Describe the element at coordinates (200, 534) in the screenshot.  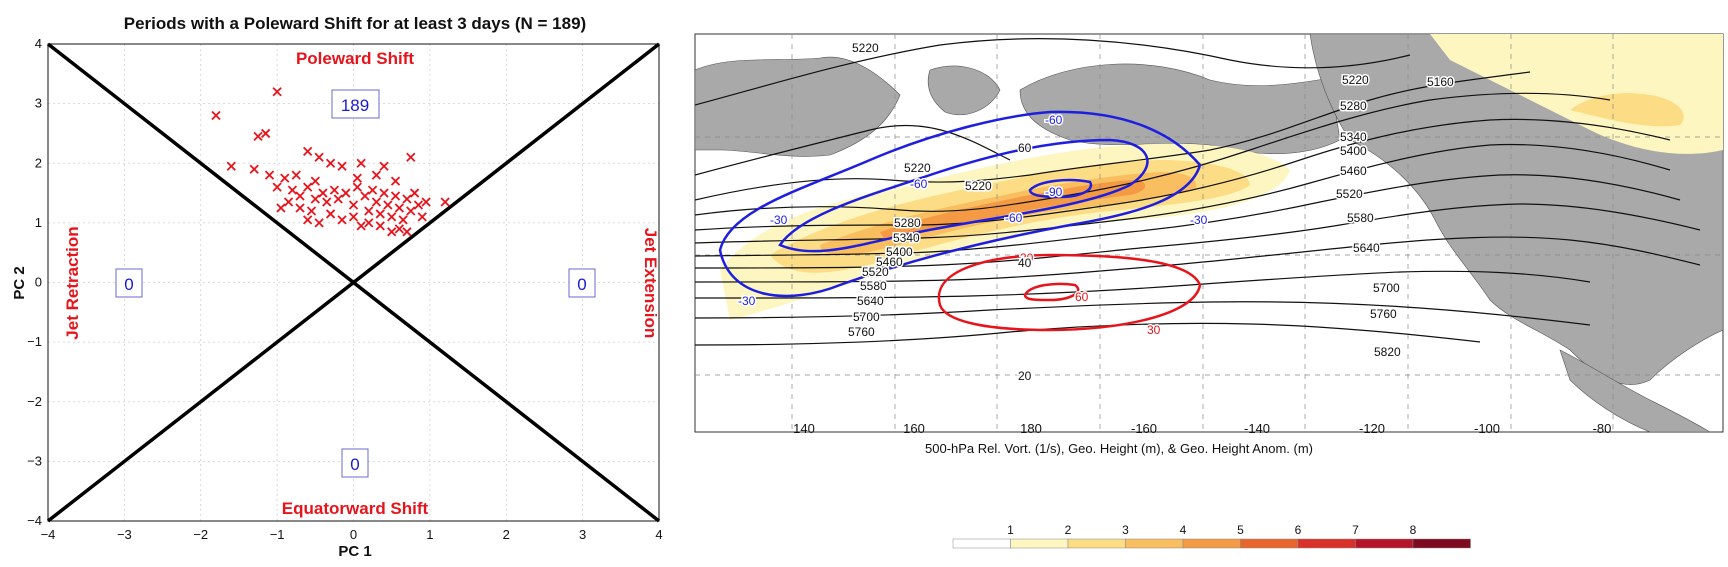
I see `x-tick-label: −2` at that location.